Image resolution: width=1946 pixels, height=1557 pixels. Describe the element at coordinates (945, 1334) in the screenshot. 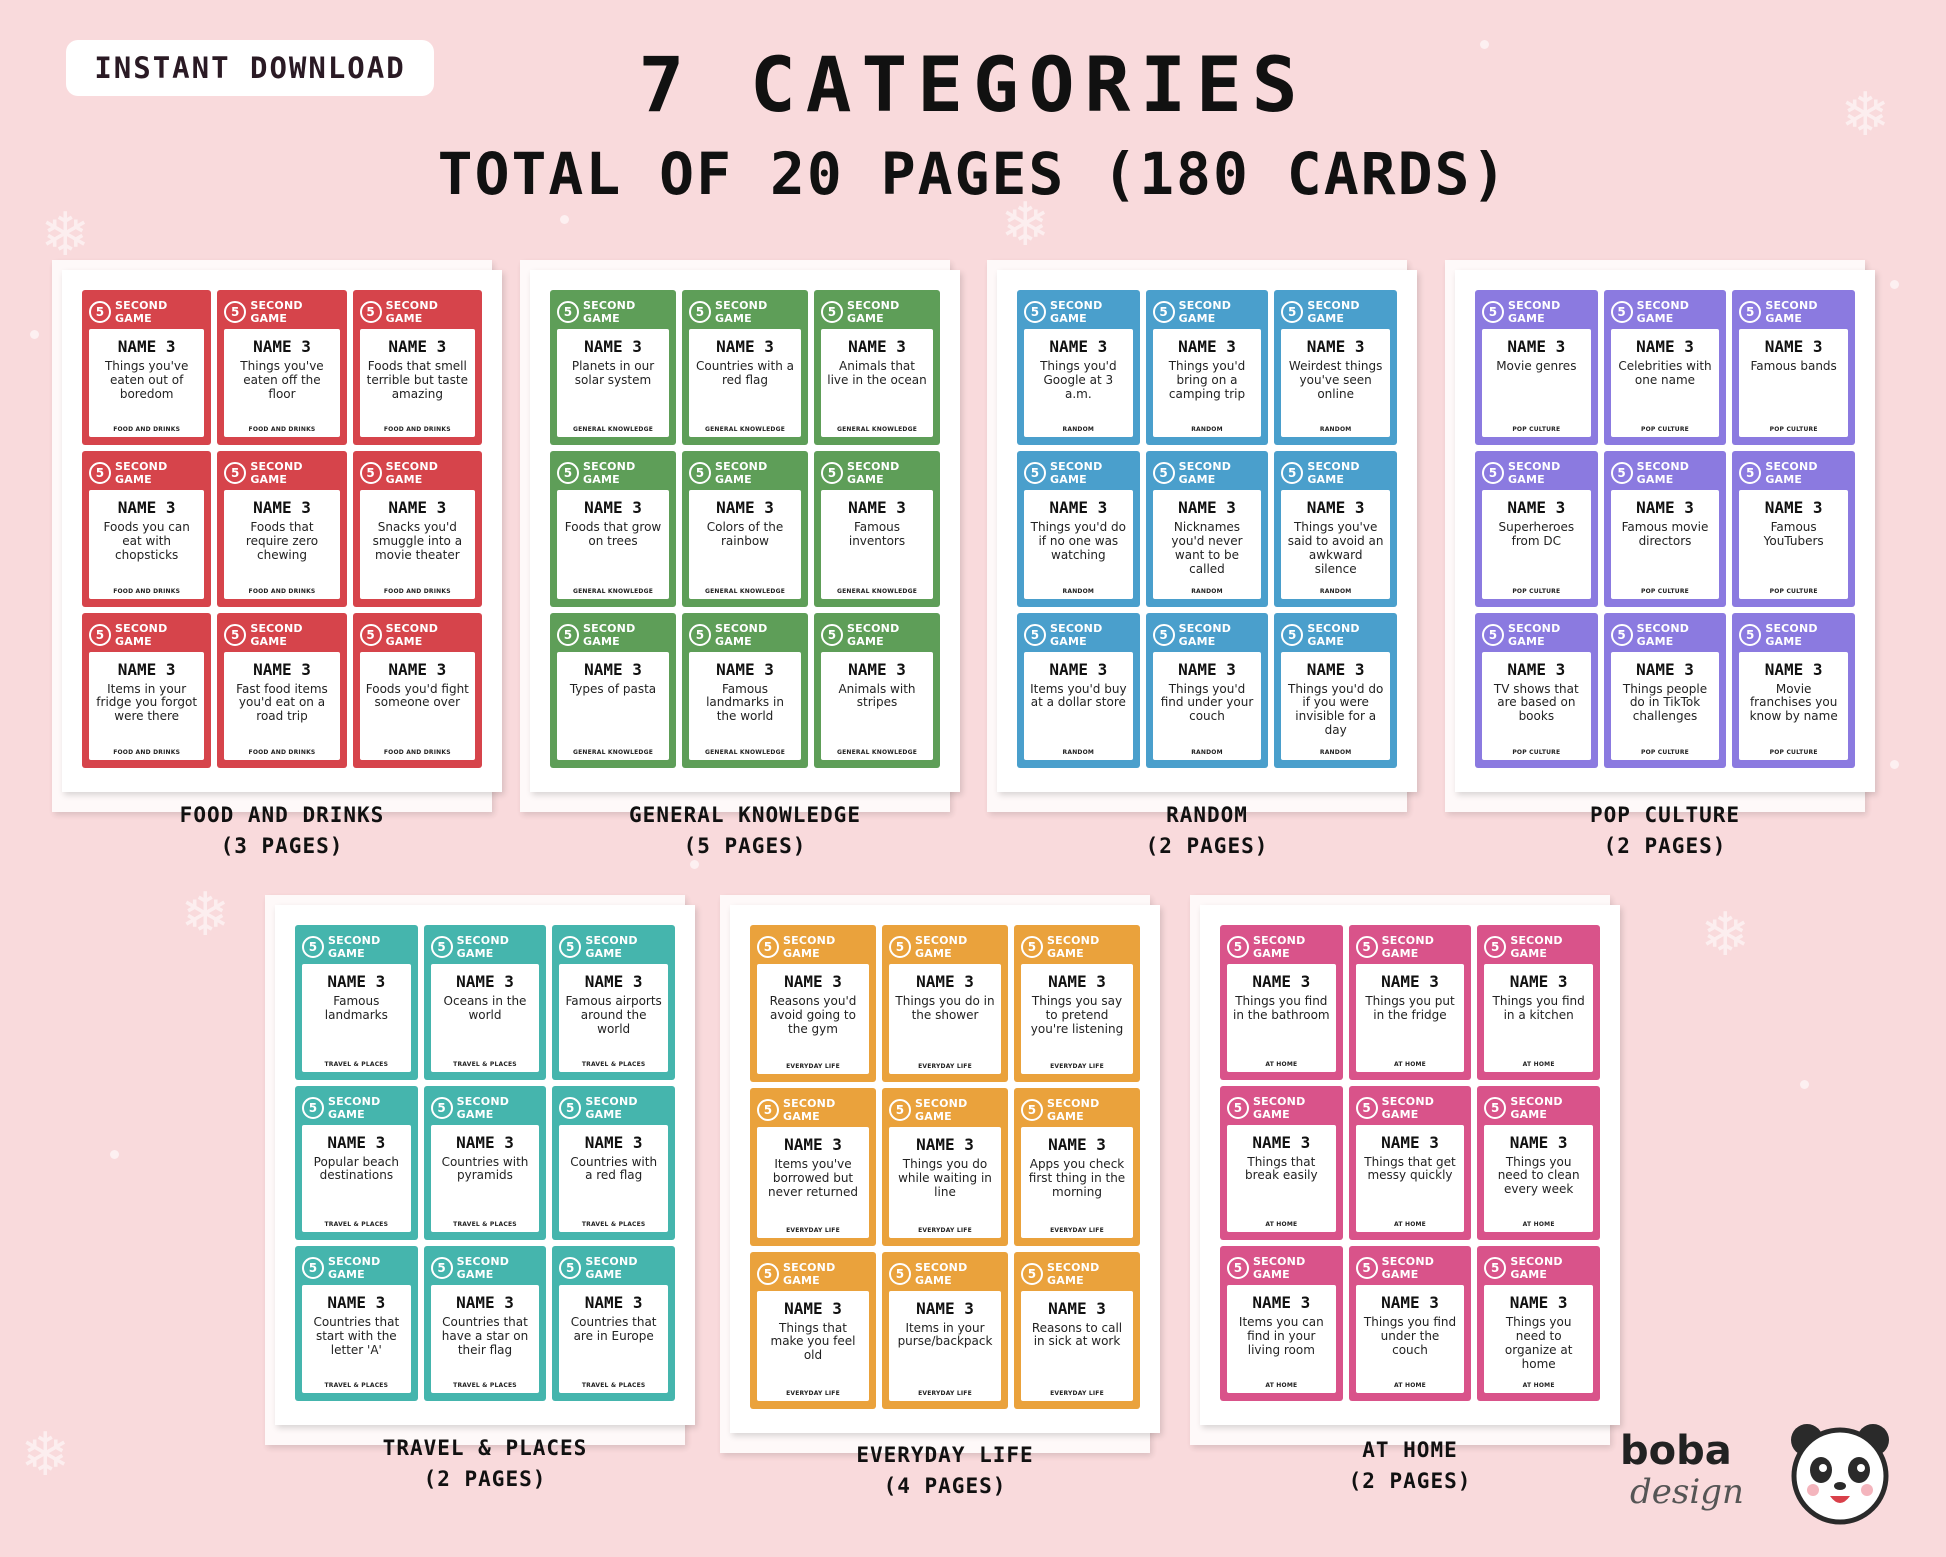

I see `card-prompt: Items in your purse/backpack` at that location.